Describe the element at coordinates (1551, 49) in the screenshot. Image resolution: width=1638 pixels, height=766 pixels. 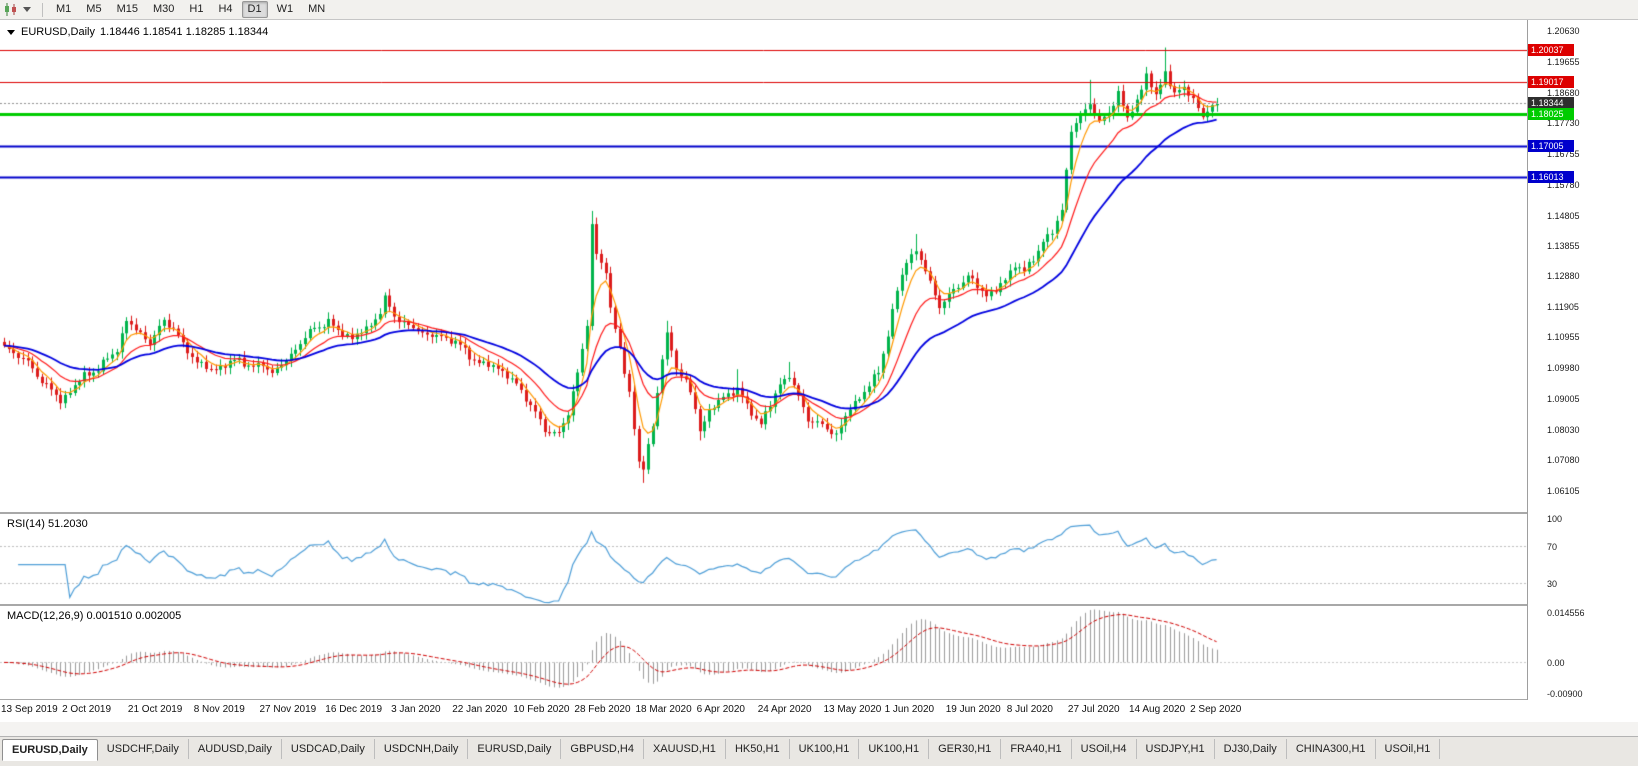
I see `price-badge-resistance: 1.20037` at that location.